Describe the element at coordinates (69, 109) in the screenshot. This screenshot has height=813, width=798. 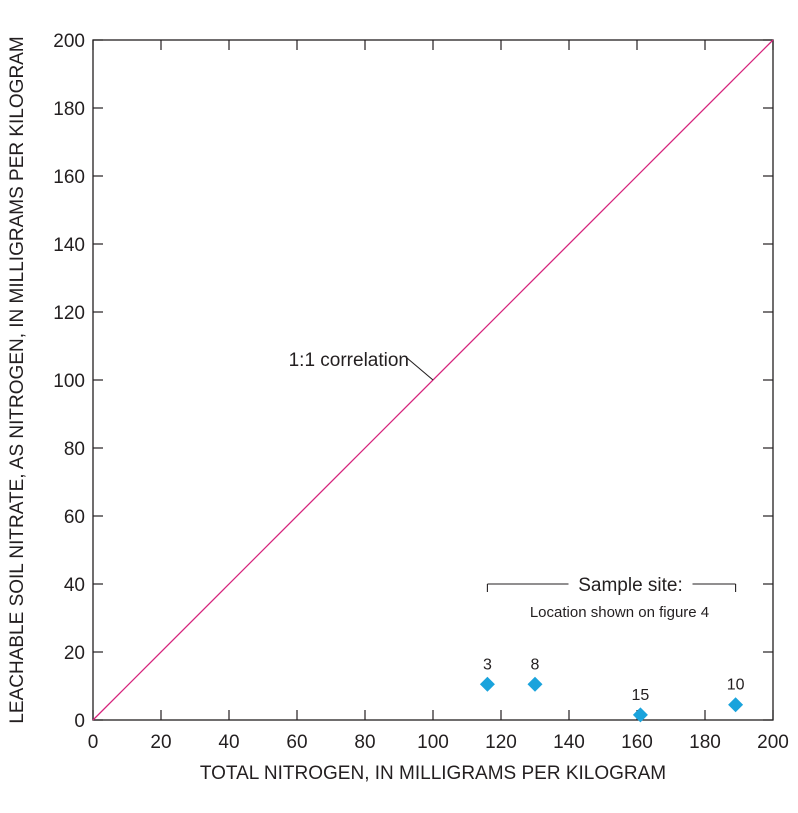
I see `y-tick-label: 180` at that location.